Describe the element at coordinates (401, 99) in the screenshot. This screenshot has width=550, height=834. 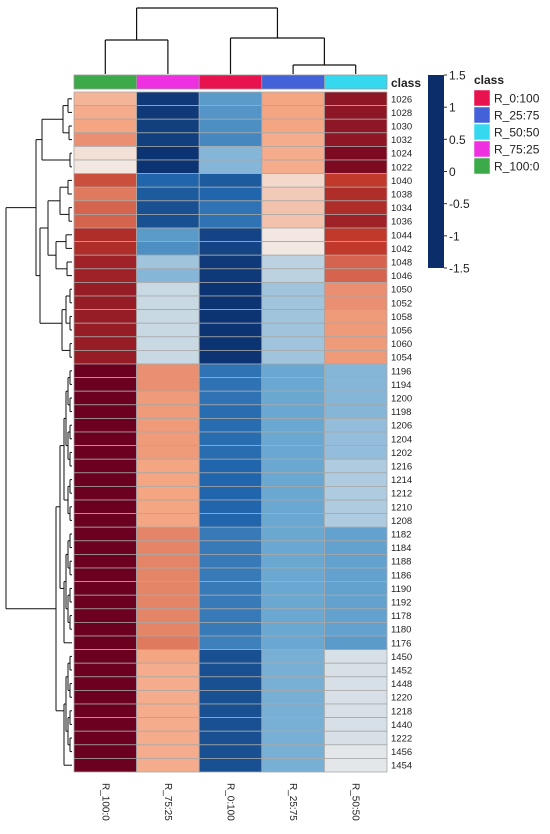
I see `row-label: 1026` at that location.